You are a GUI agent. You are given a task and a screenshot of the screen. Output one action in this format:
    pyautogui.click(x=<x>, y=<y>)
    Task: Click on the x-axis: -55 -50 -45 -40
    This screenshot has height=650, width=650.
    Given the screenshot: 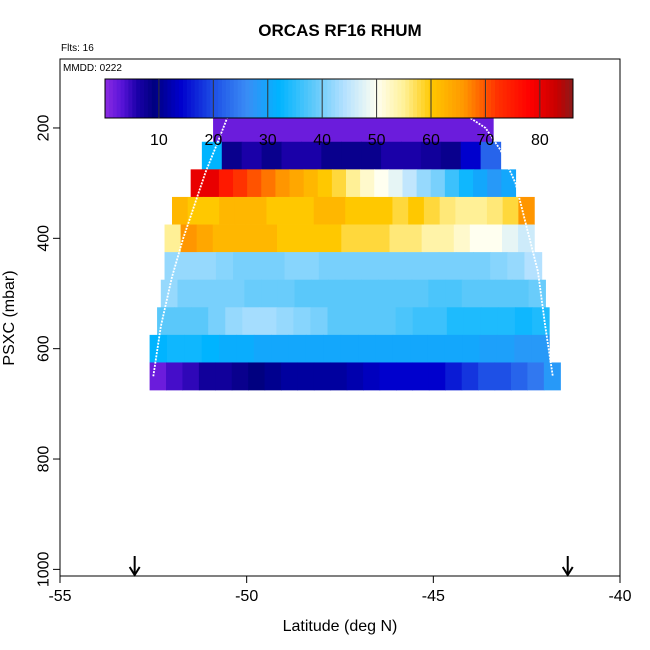 What is the action you would take?
    pyautogui.click(x=340, y=590)
    